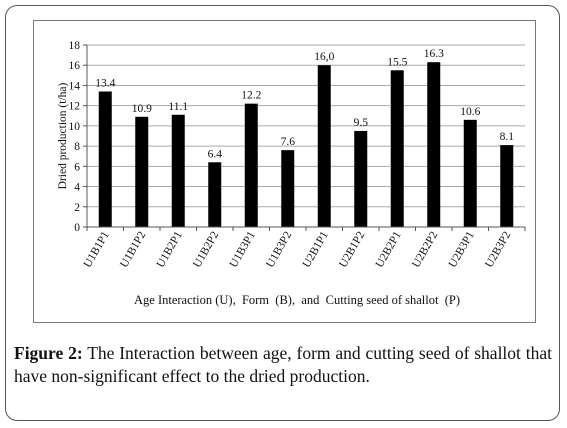  What do you see at coordinates (389, 249) in the screenshot?
I see `x-tick-label: U2B2P1` at bounding box center [389, 249].